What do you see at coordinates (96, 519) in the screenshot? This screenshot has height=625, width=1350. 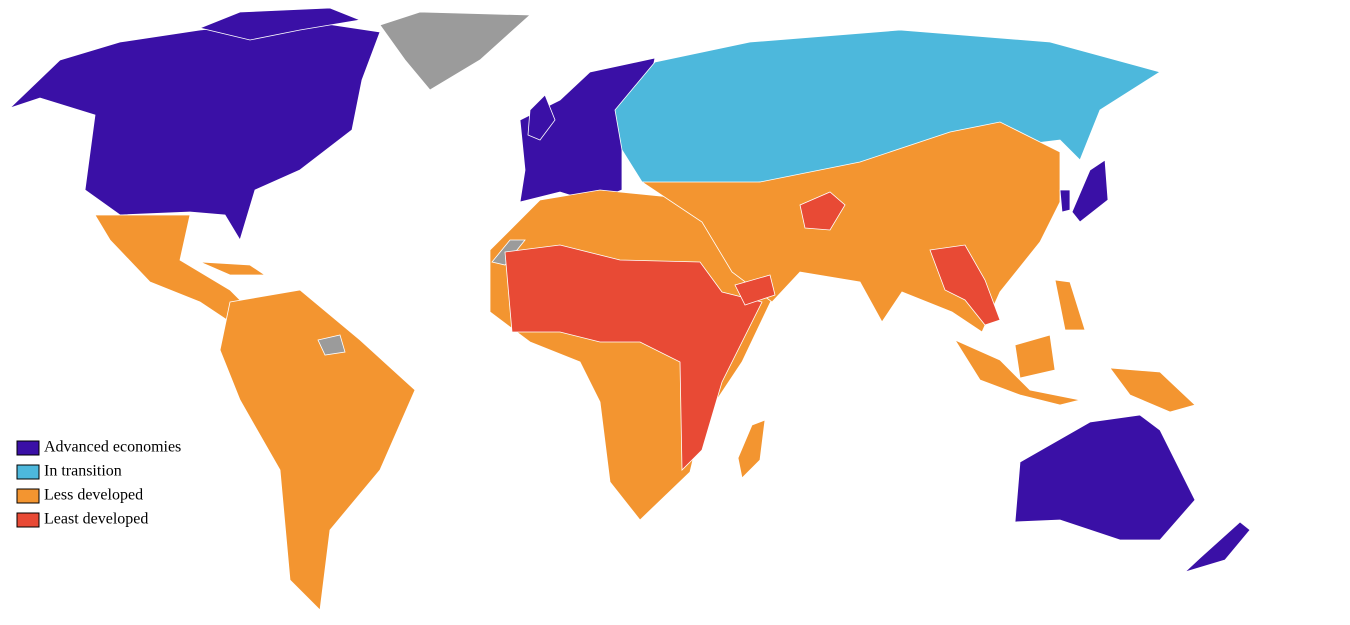 I see `legend-label: Least developed` at bounding box center [96, 519].